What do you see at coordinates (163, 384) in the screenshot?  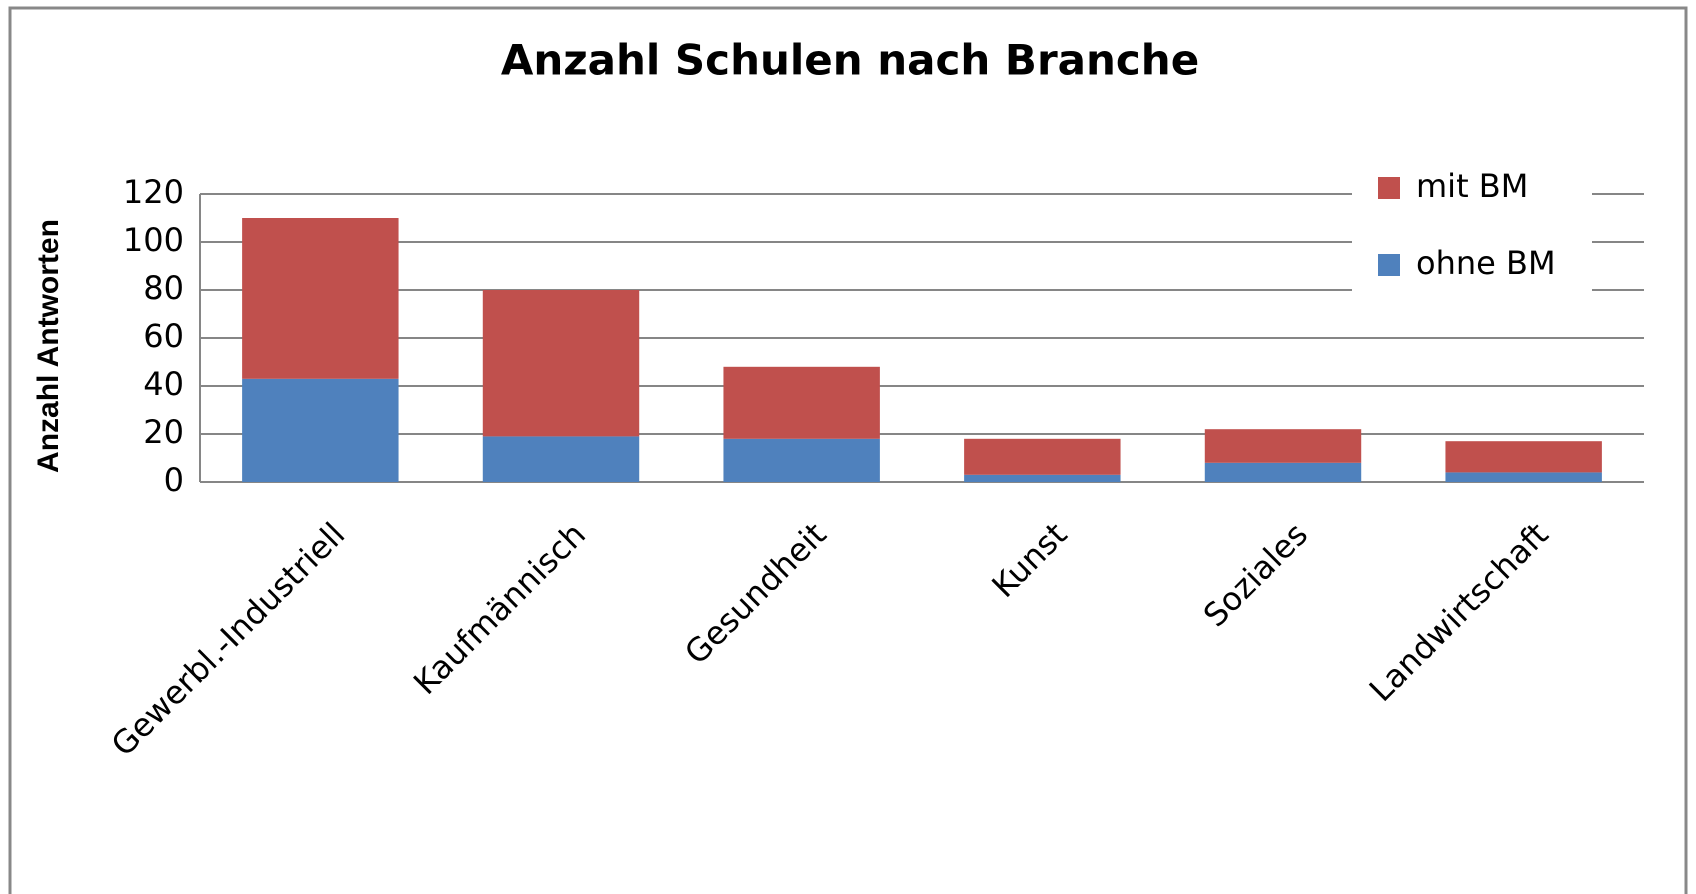 I see `y-tick-label: 40` at bounding box center [163, 384].